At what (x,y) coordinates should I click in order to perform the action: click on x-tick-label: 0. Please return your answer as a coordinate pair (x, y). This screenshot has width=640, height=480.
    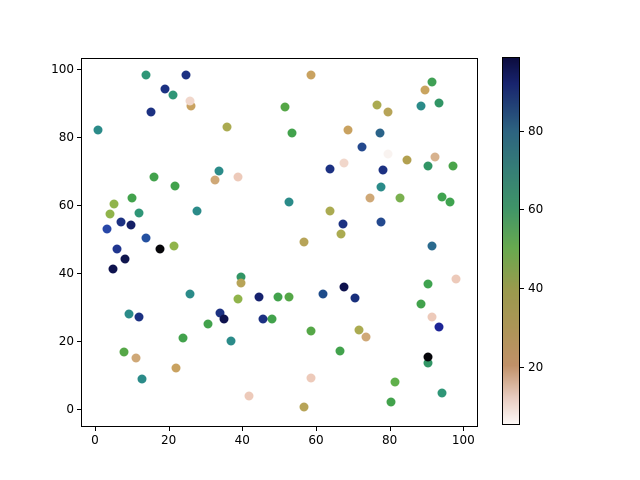
    Looking at the image, I should click on (95, 440).